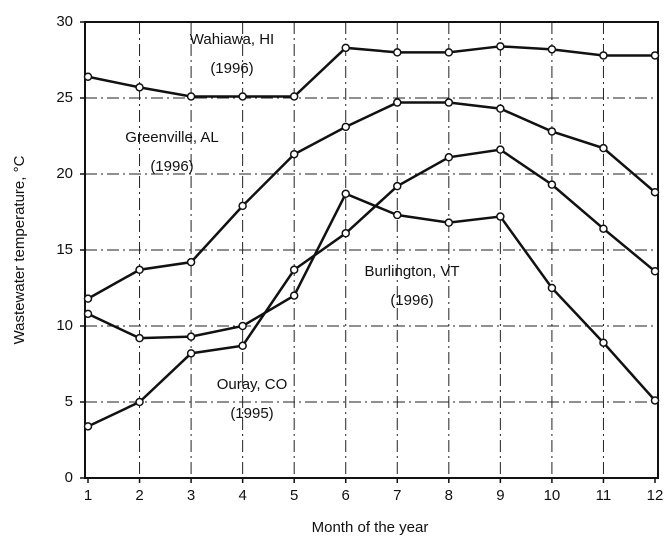 This screenshot has width=666, height=541. What do you see at coordinates (88, 495) in the screenshot?
I see `x-tick-label: 1` at bounding box center [88, 495].